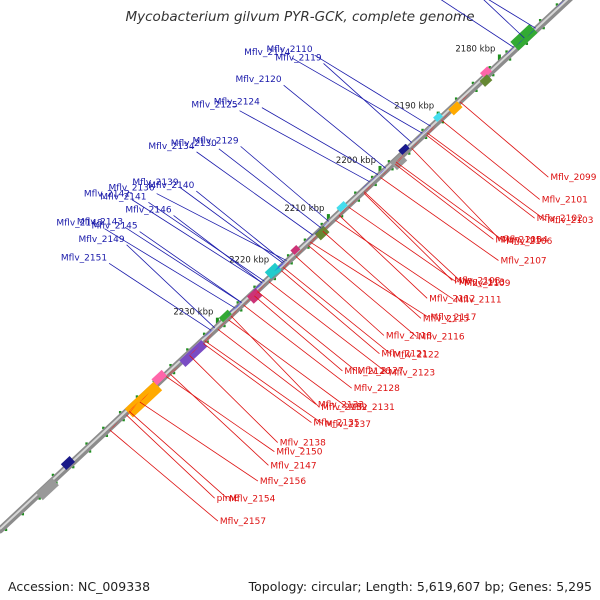 This screenshot has height=600, width=600. Describe the element at coordinates (243, 522) in the screenshot. I see `reverse-gene-label: Mflv_2157` at that location.